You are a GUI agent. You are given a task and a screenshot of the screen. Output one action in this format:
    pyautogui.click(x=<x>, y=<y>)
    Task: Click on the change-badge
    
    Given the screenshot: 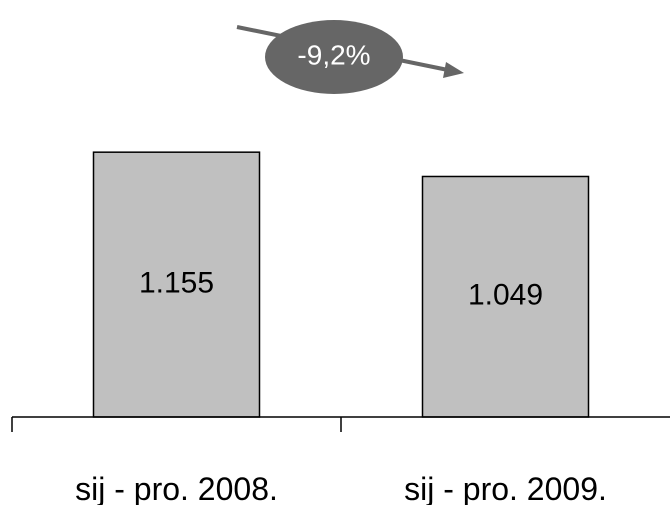 What is the action you would take?
    pyautogui.click(x=334, y=57)
    